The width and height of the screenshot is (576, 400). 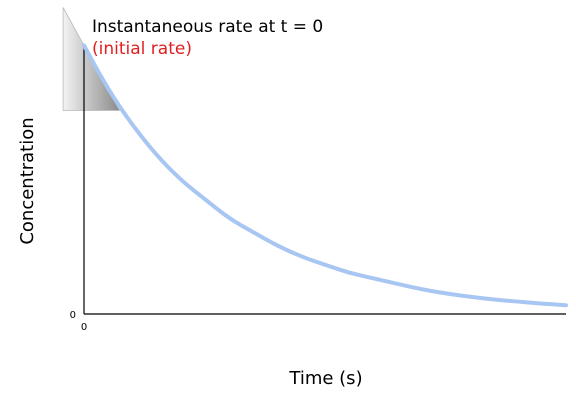 I want to click on x-tick-label-0: 0, so click(x=84, y=327).